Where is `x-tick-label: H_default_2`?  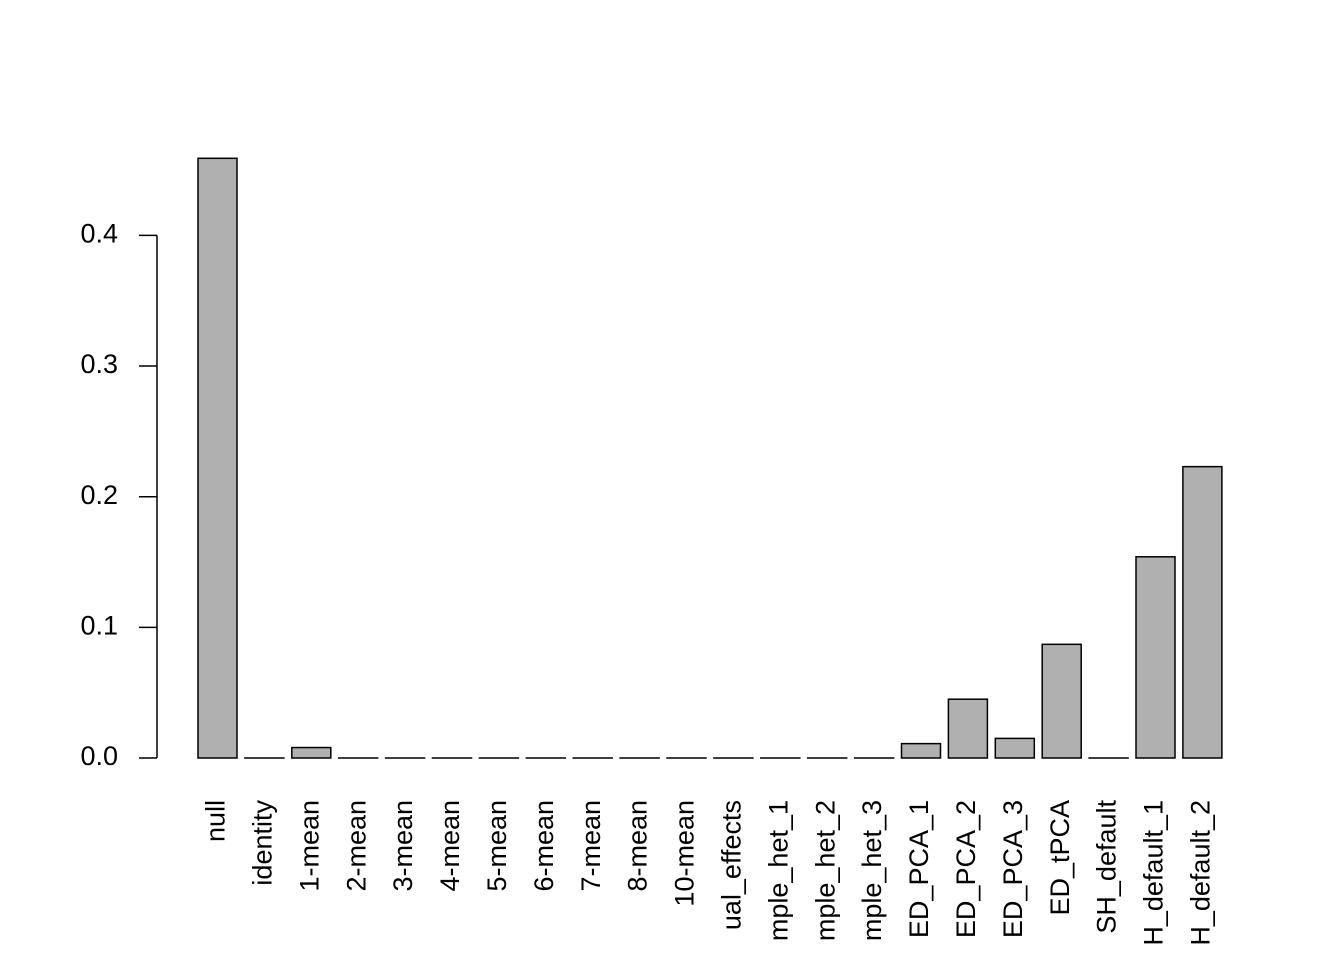
x-tick-label: H_default_2 is located at coordinates (1201, 873).